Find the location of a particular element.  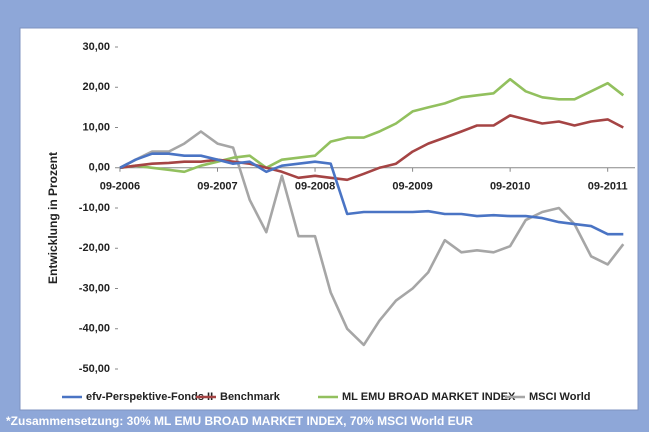

y-tick-label: 10,00 is located at coordinates (96, 127).